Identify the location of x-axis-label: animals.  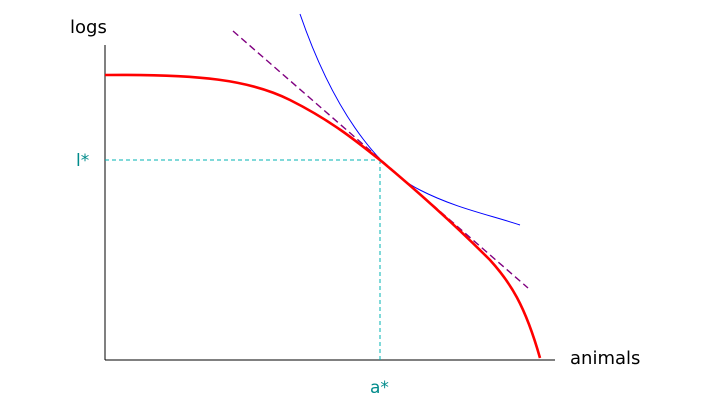
(605, 358).